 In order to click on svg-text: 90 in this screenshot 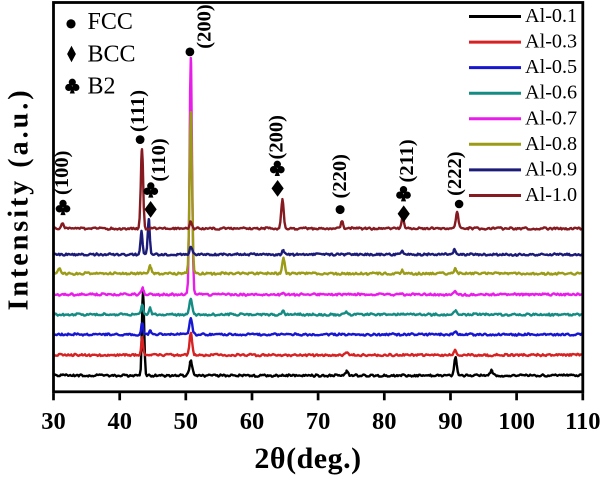, I will do `click(450, 421)`.